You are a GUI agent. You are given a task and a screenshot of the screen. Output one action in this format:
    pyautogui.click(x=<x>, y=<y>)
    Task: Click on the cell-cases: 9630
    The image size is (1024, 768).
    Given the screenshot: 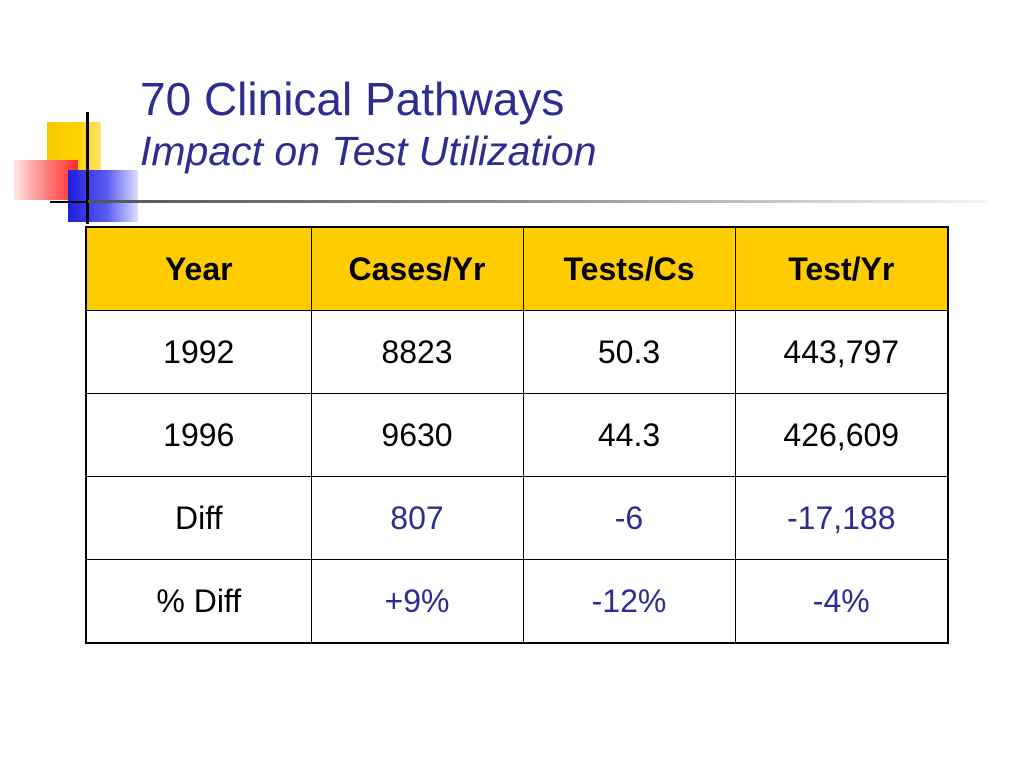 What is the action you would take?
    pyautogui.click(x=417, y=435)
    